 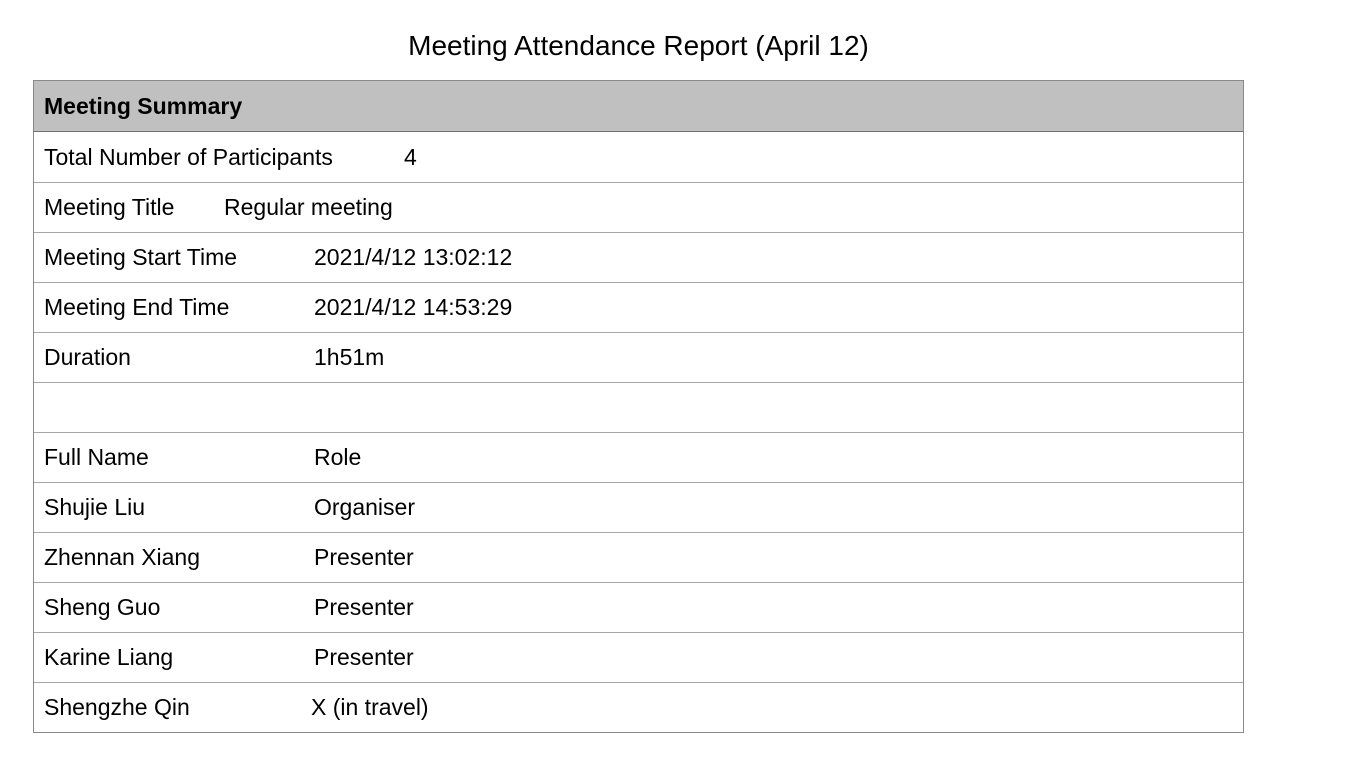 What do you see at coordinates (413, 257) in the screenshot?
I see `start-time-value: 2021/4/12 13:02:12` at bounding box center [413, 257].